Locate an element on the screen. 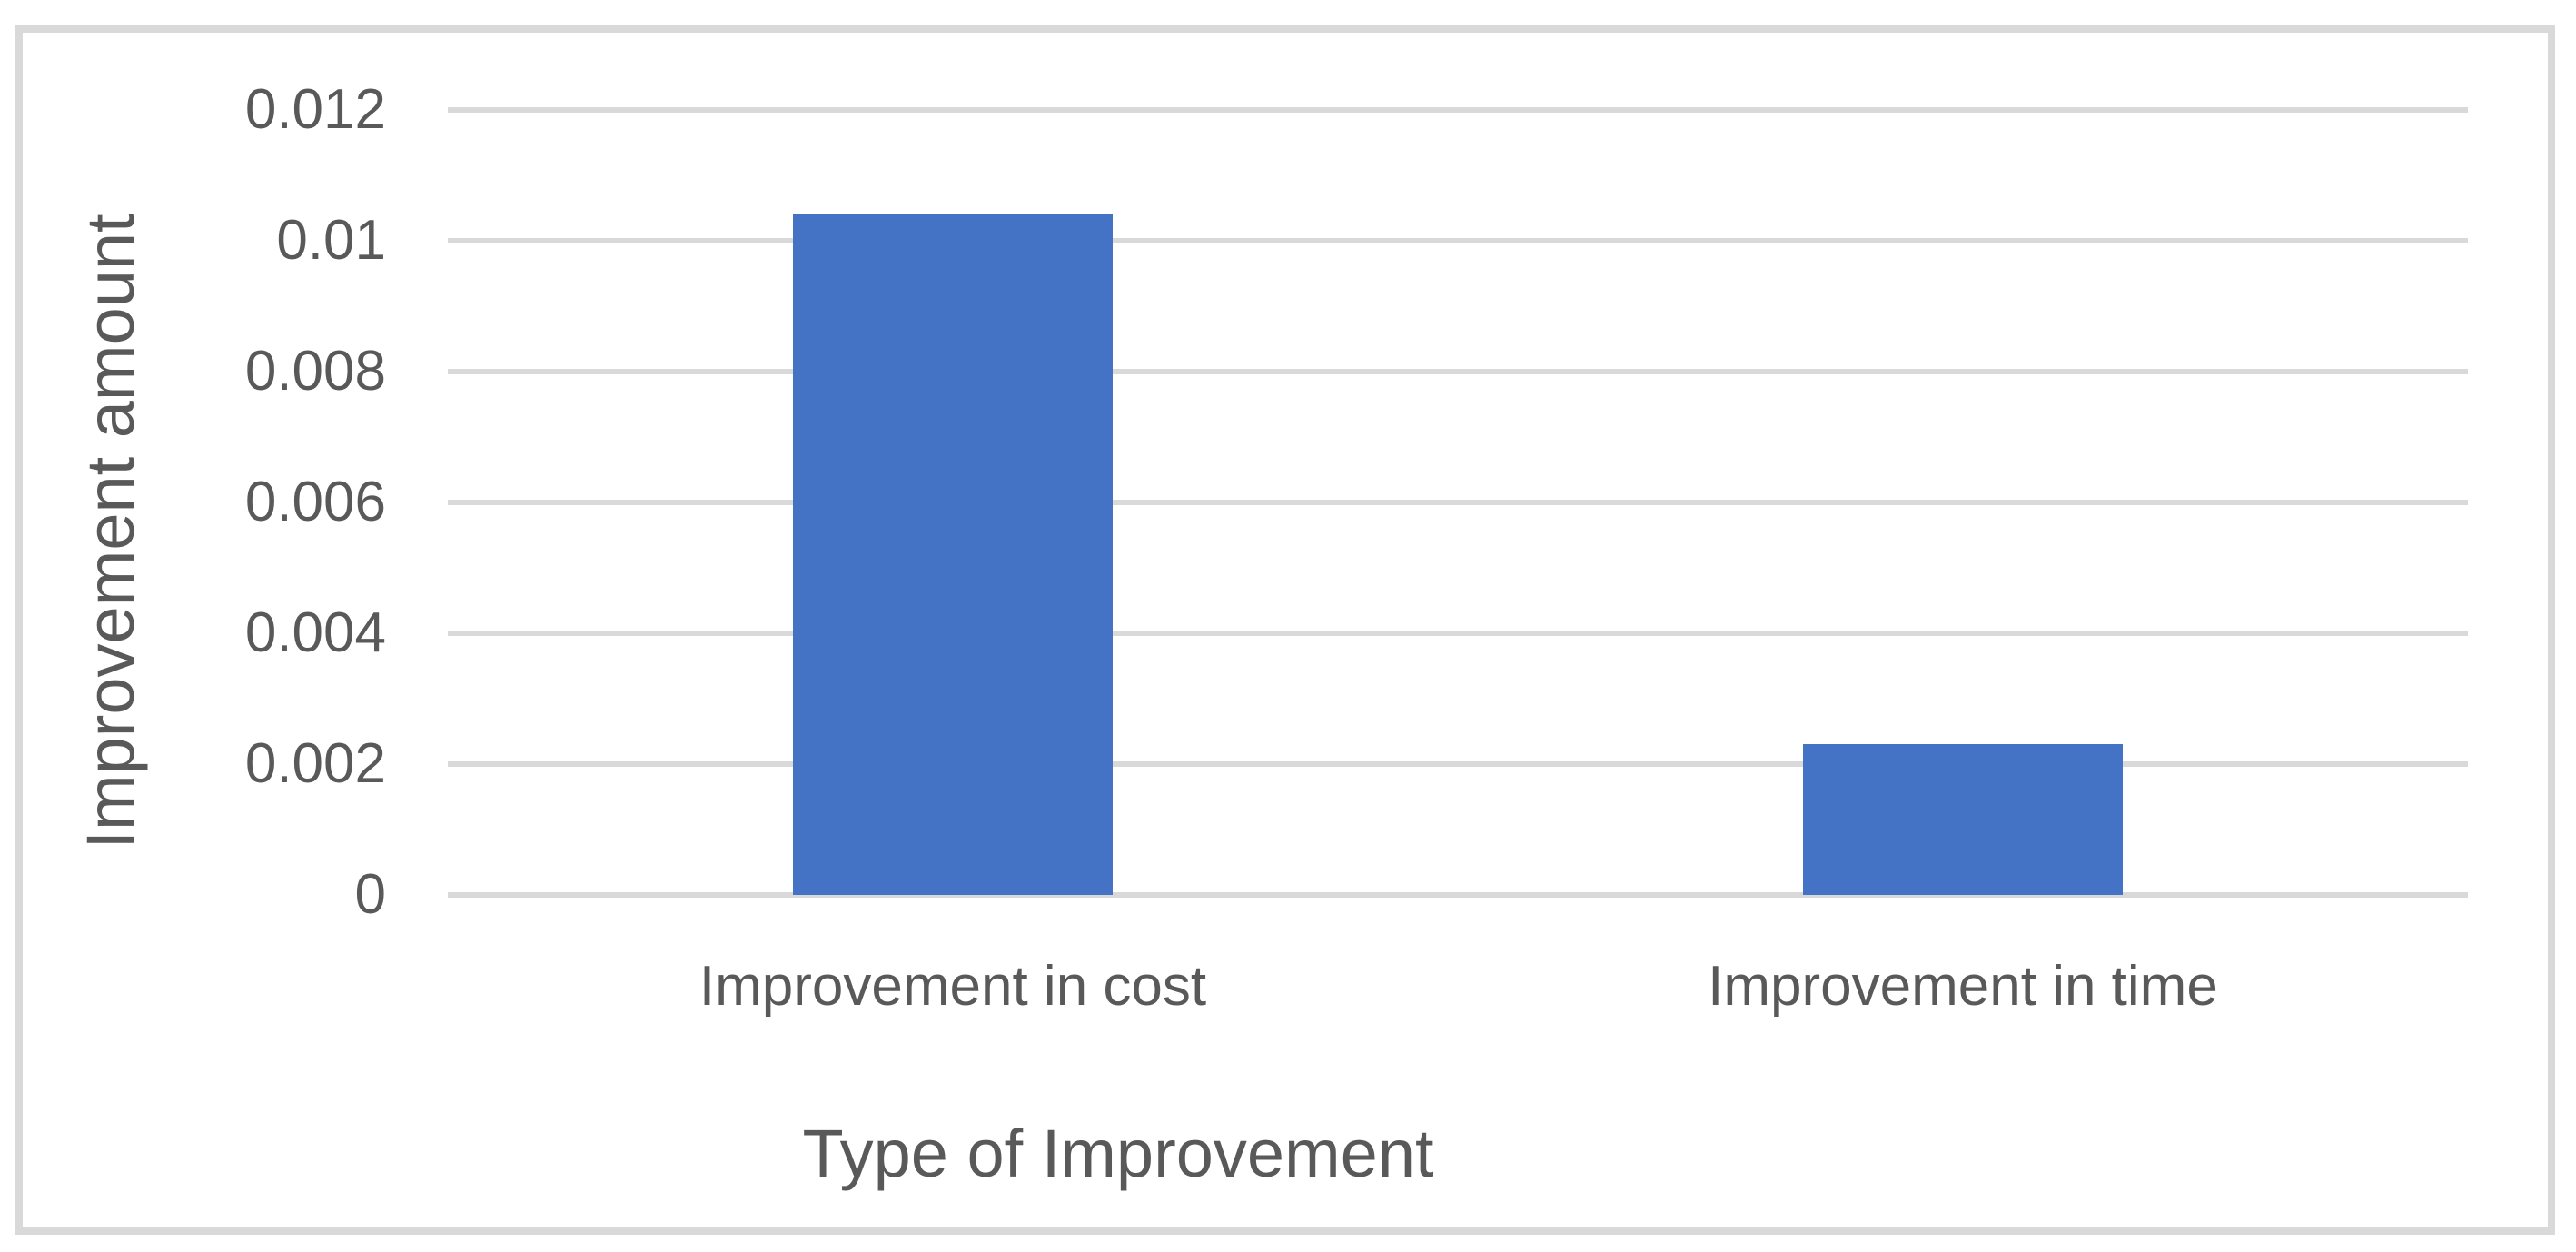 The height and width of the screenshot is (1252, 2576). bar-improvement-in-cost is located at coordinates (953, 554).